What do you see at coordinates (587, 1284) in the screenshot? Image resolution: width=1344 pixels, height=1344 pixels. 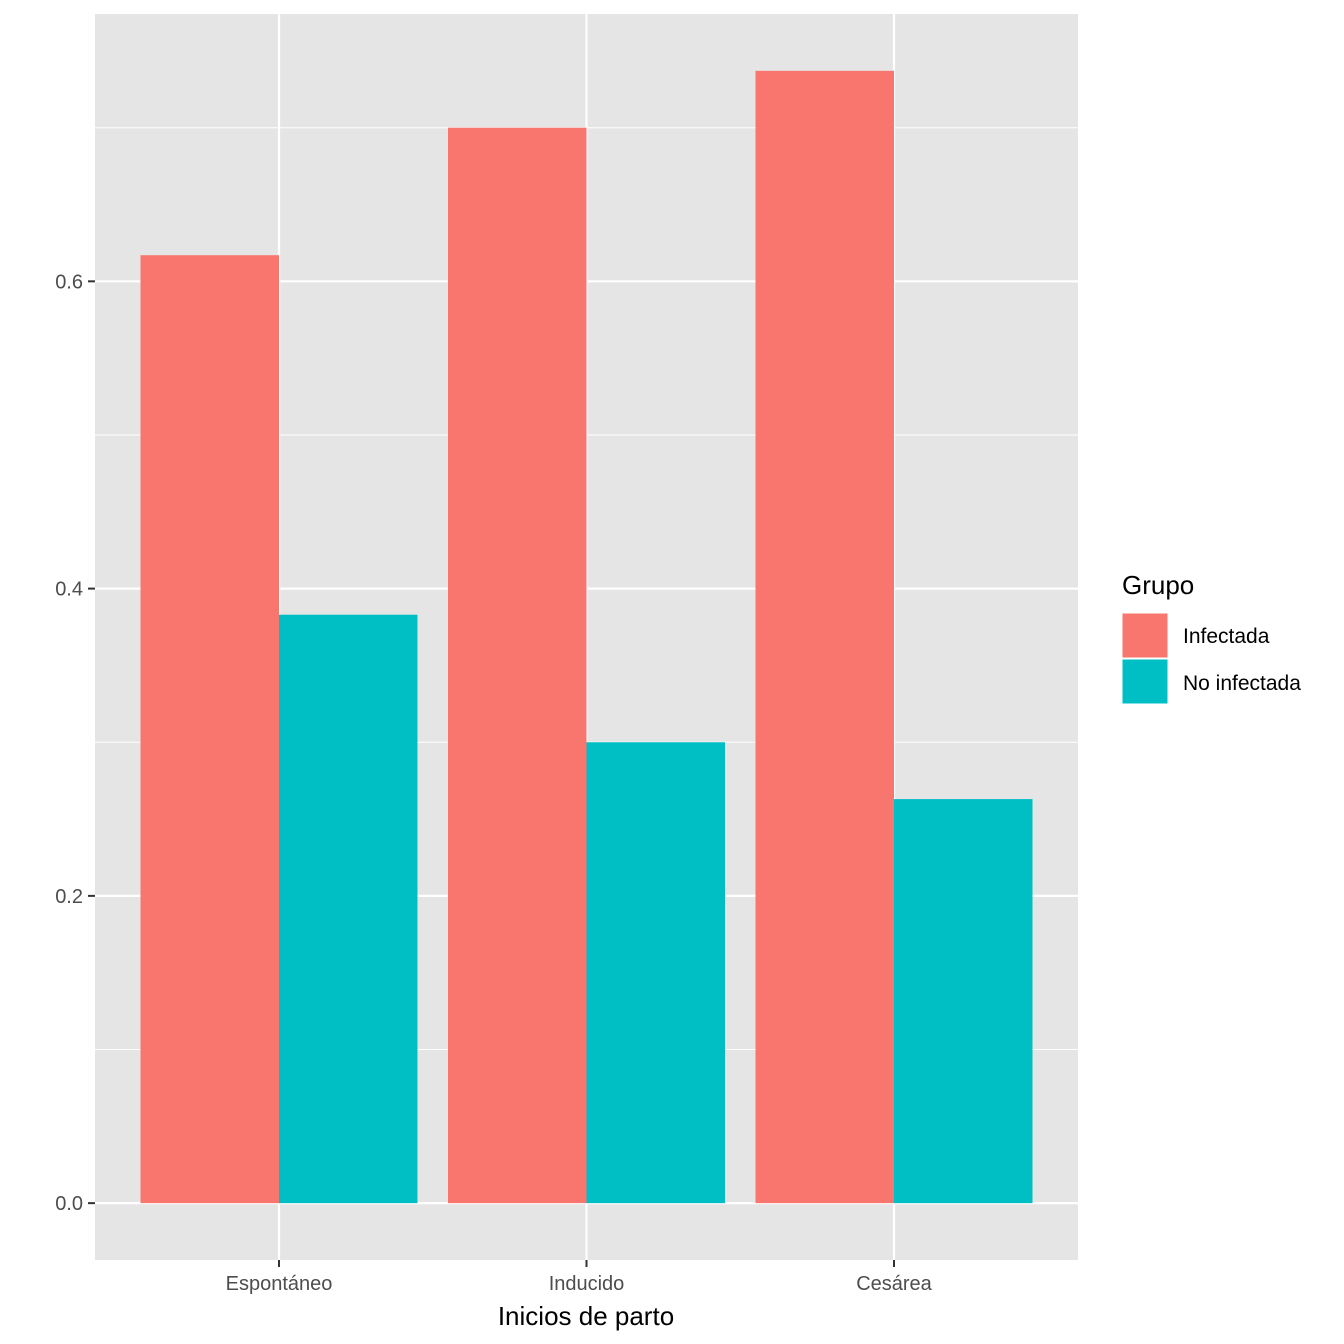 I see `x-tick-label: Inducido` at bounding box center [587, 1284].